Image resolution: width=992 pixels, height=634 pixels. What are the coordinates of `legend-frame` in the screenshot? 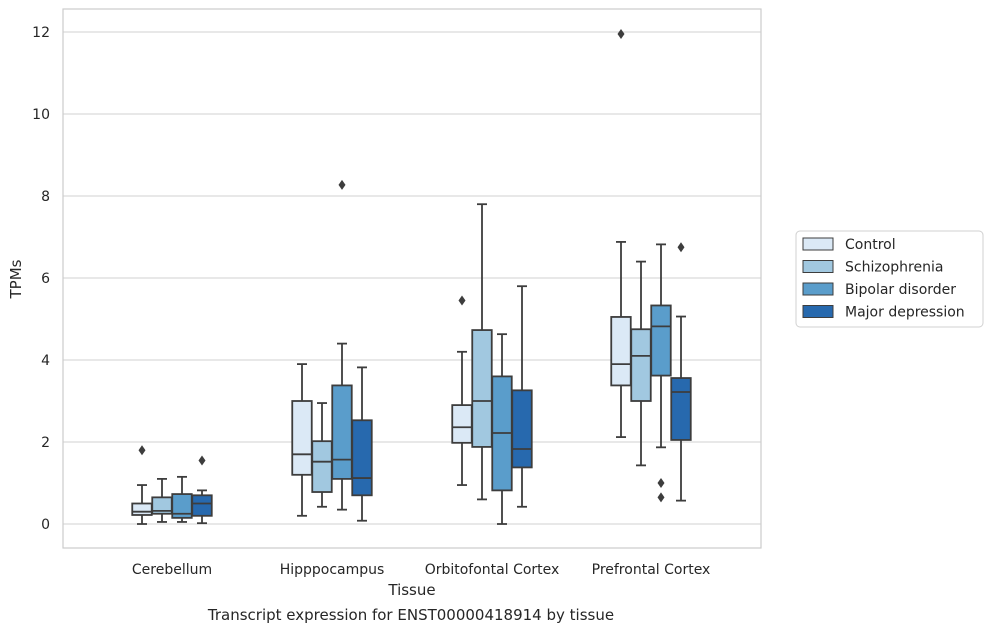 It's located at (889, 279).